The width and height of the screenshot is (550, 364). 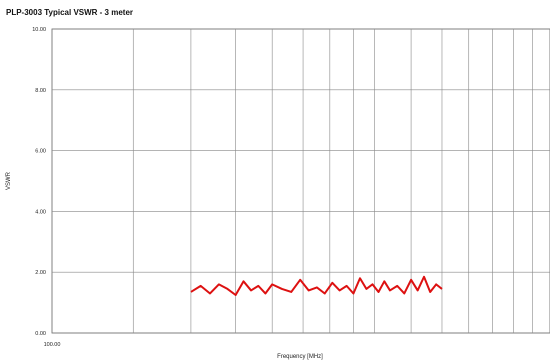 What do you see at coordinates (39, 30) in the screenshot?
I see `y-tick-label: 10.00` at bounding box center [39, 30].